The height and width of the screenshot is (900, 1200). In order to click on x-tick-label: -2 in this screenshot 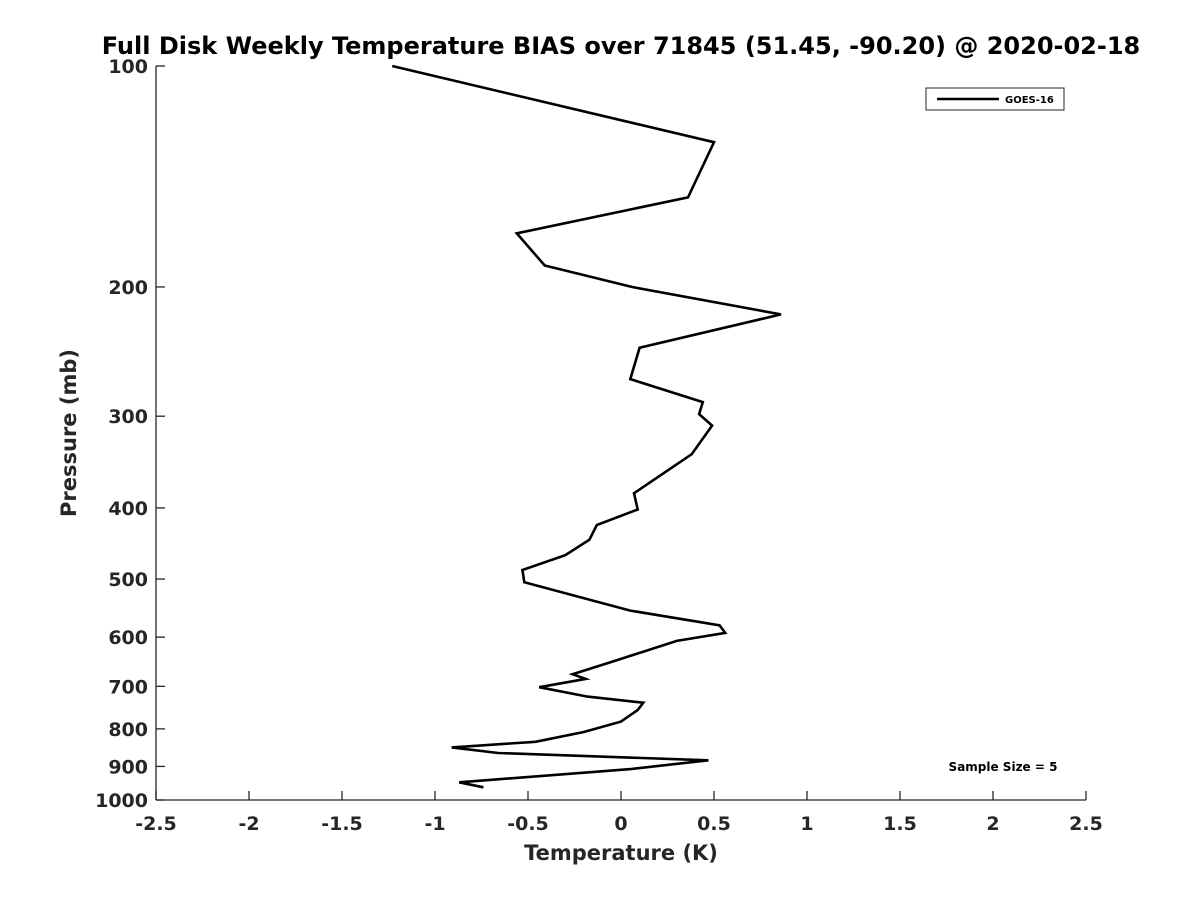, I will do `click(248, 824)`.